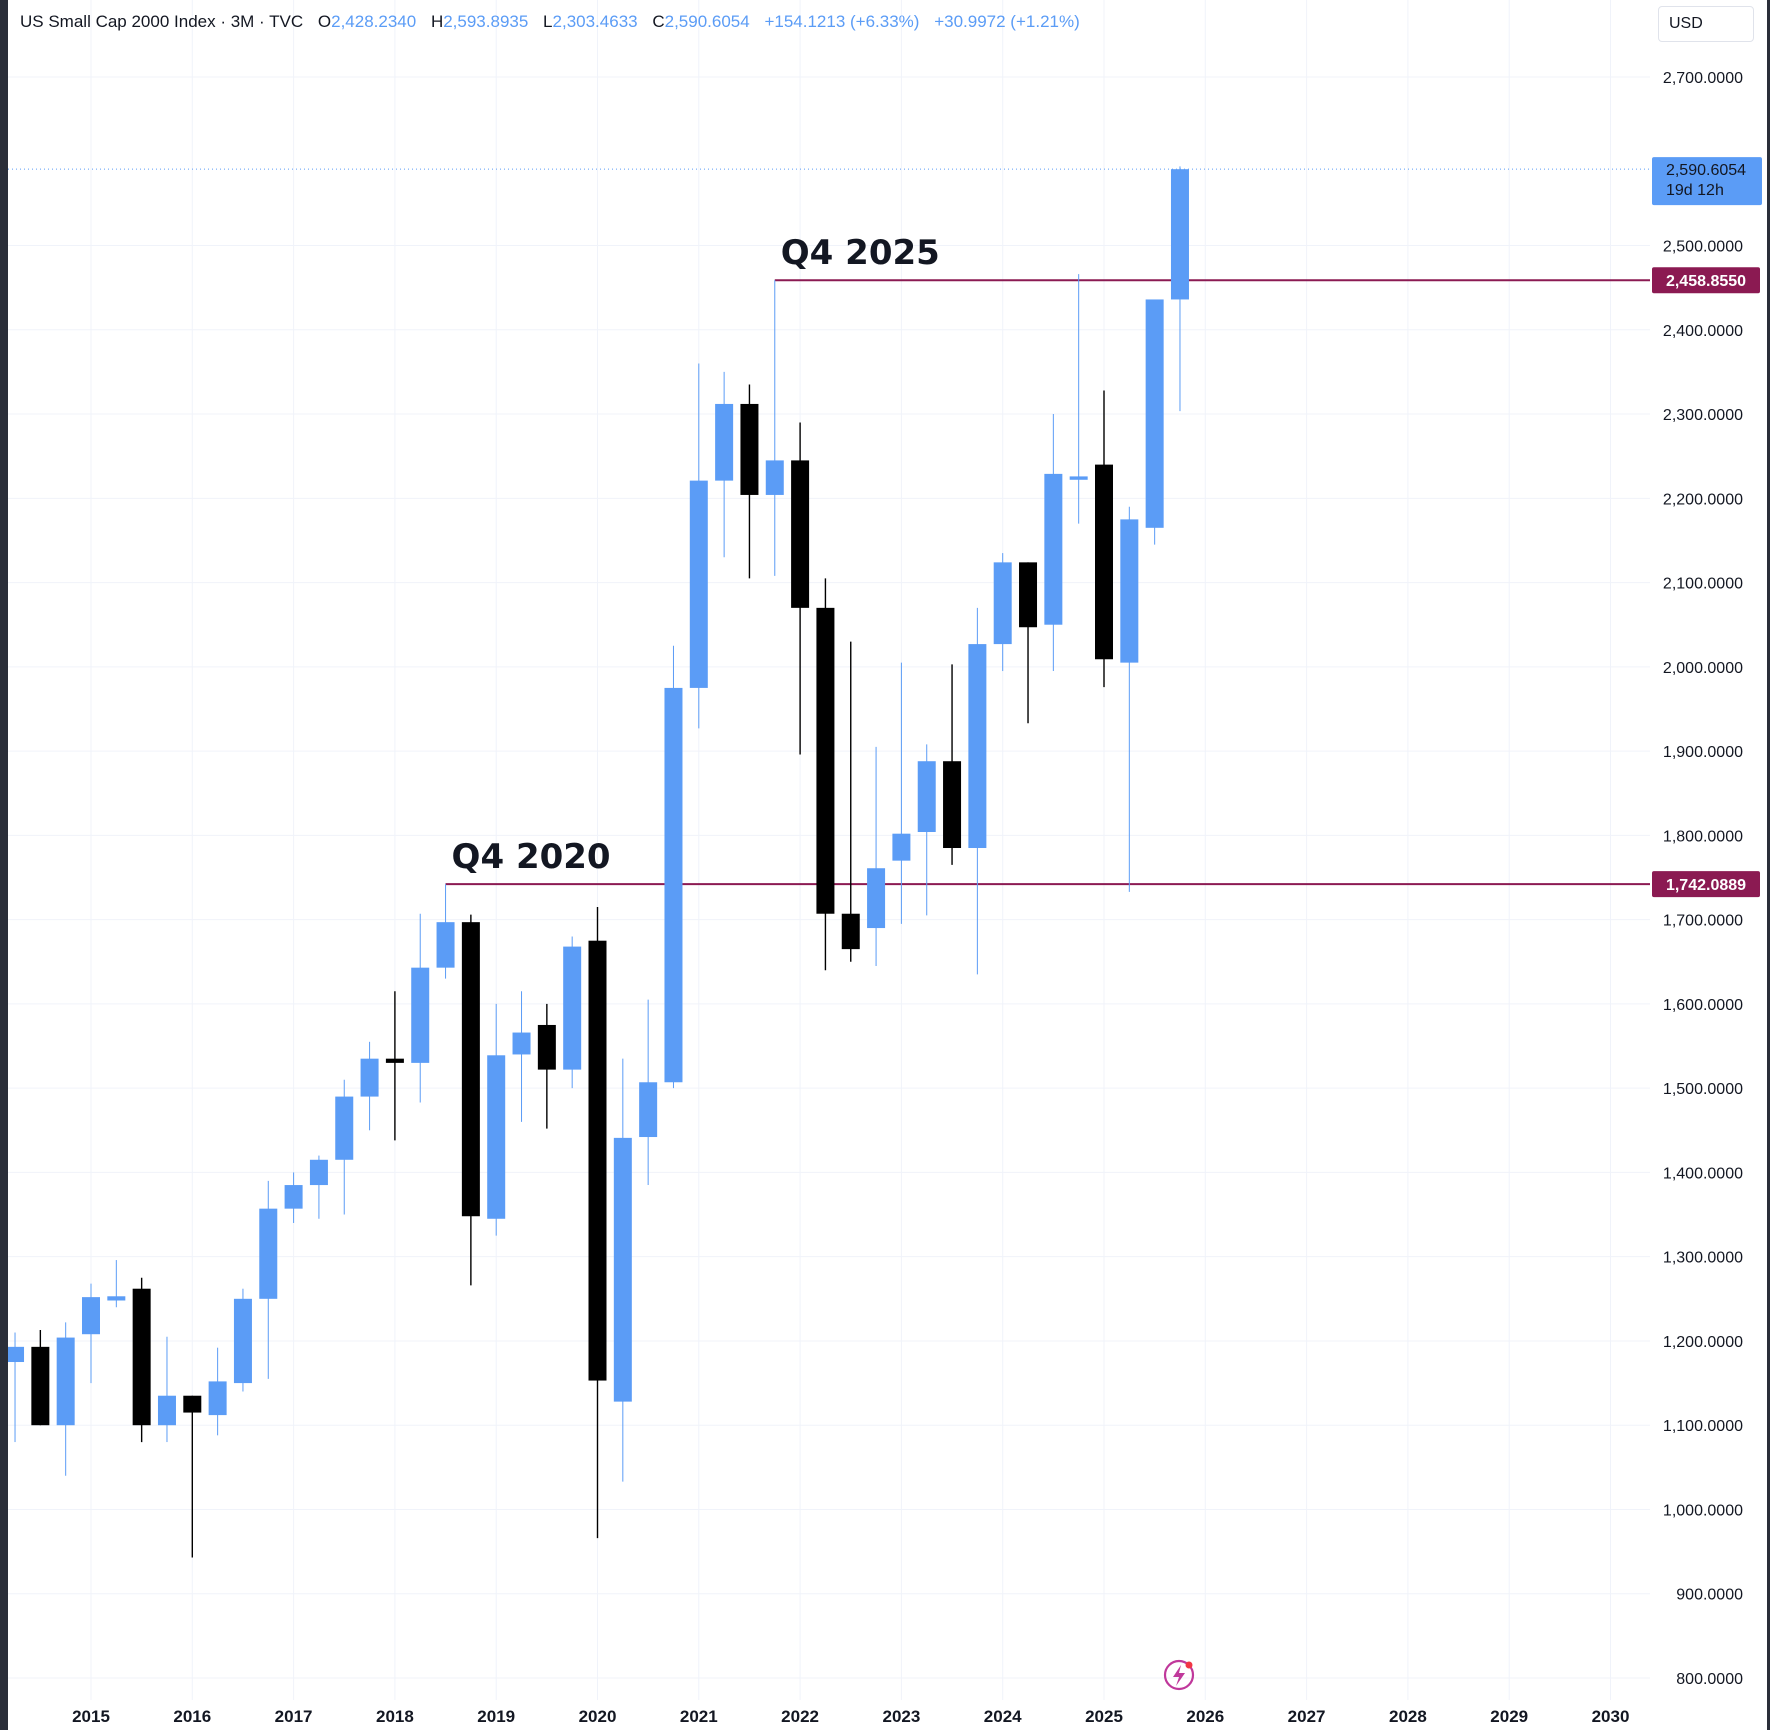 Image resolution: width=1770 pixels, height=1730 pixels. I want to click on x-tick-label: 2023, so click(901, 1716).